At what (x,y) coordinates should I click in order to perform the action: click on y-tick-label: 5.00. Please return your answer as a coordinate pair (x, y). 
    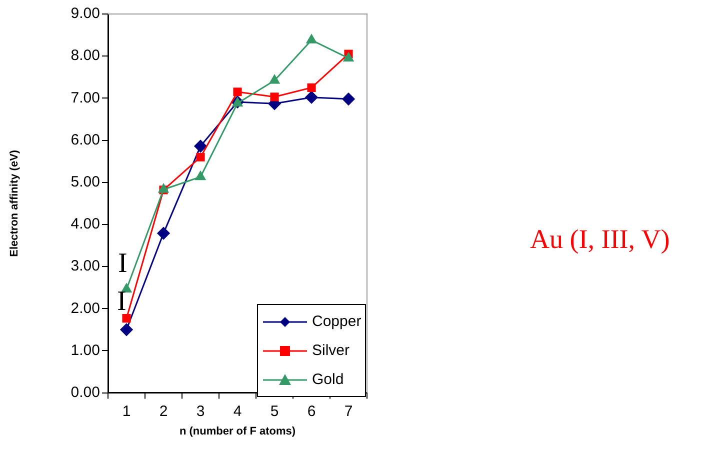
    Looking at the image, I should click on (85, 181).